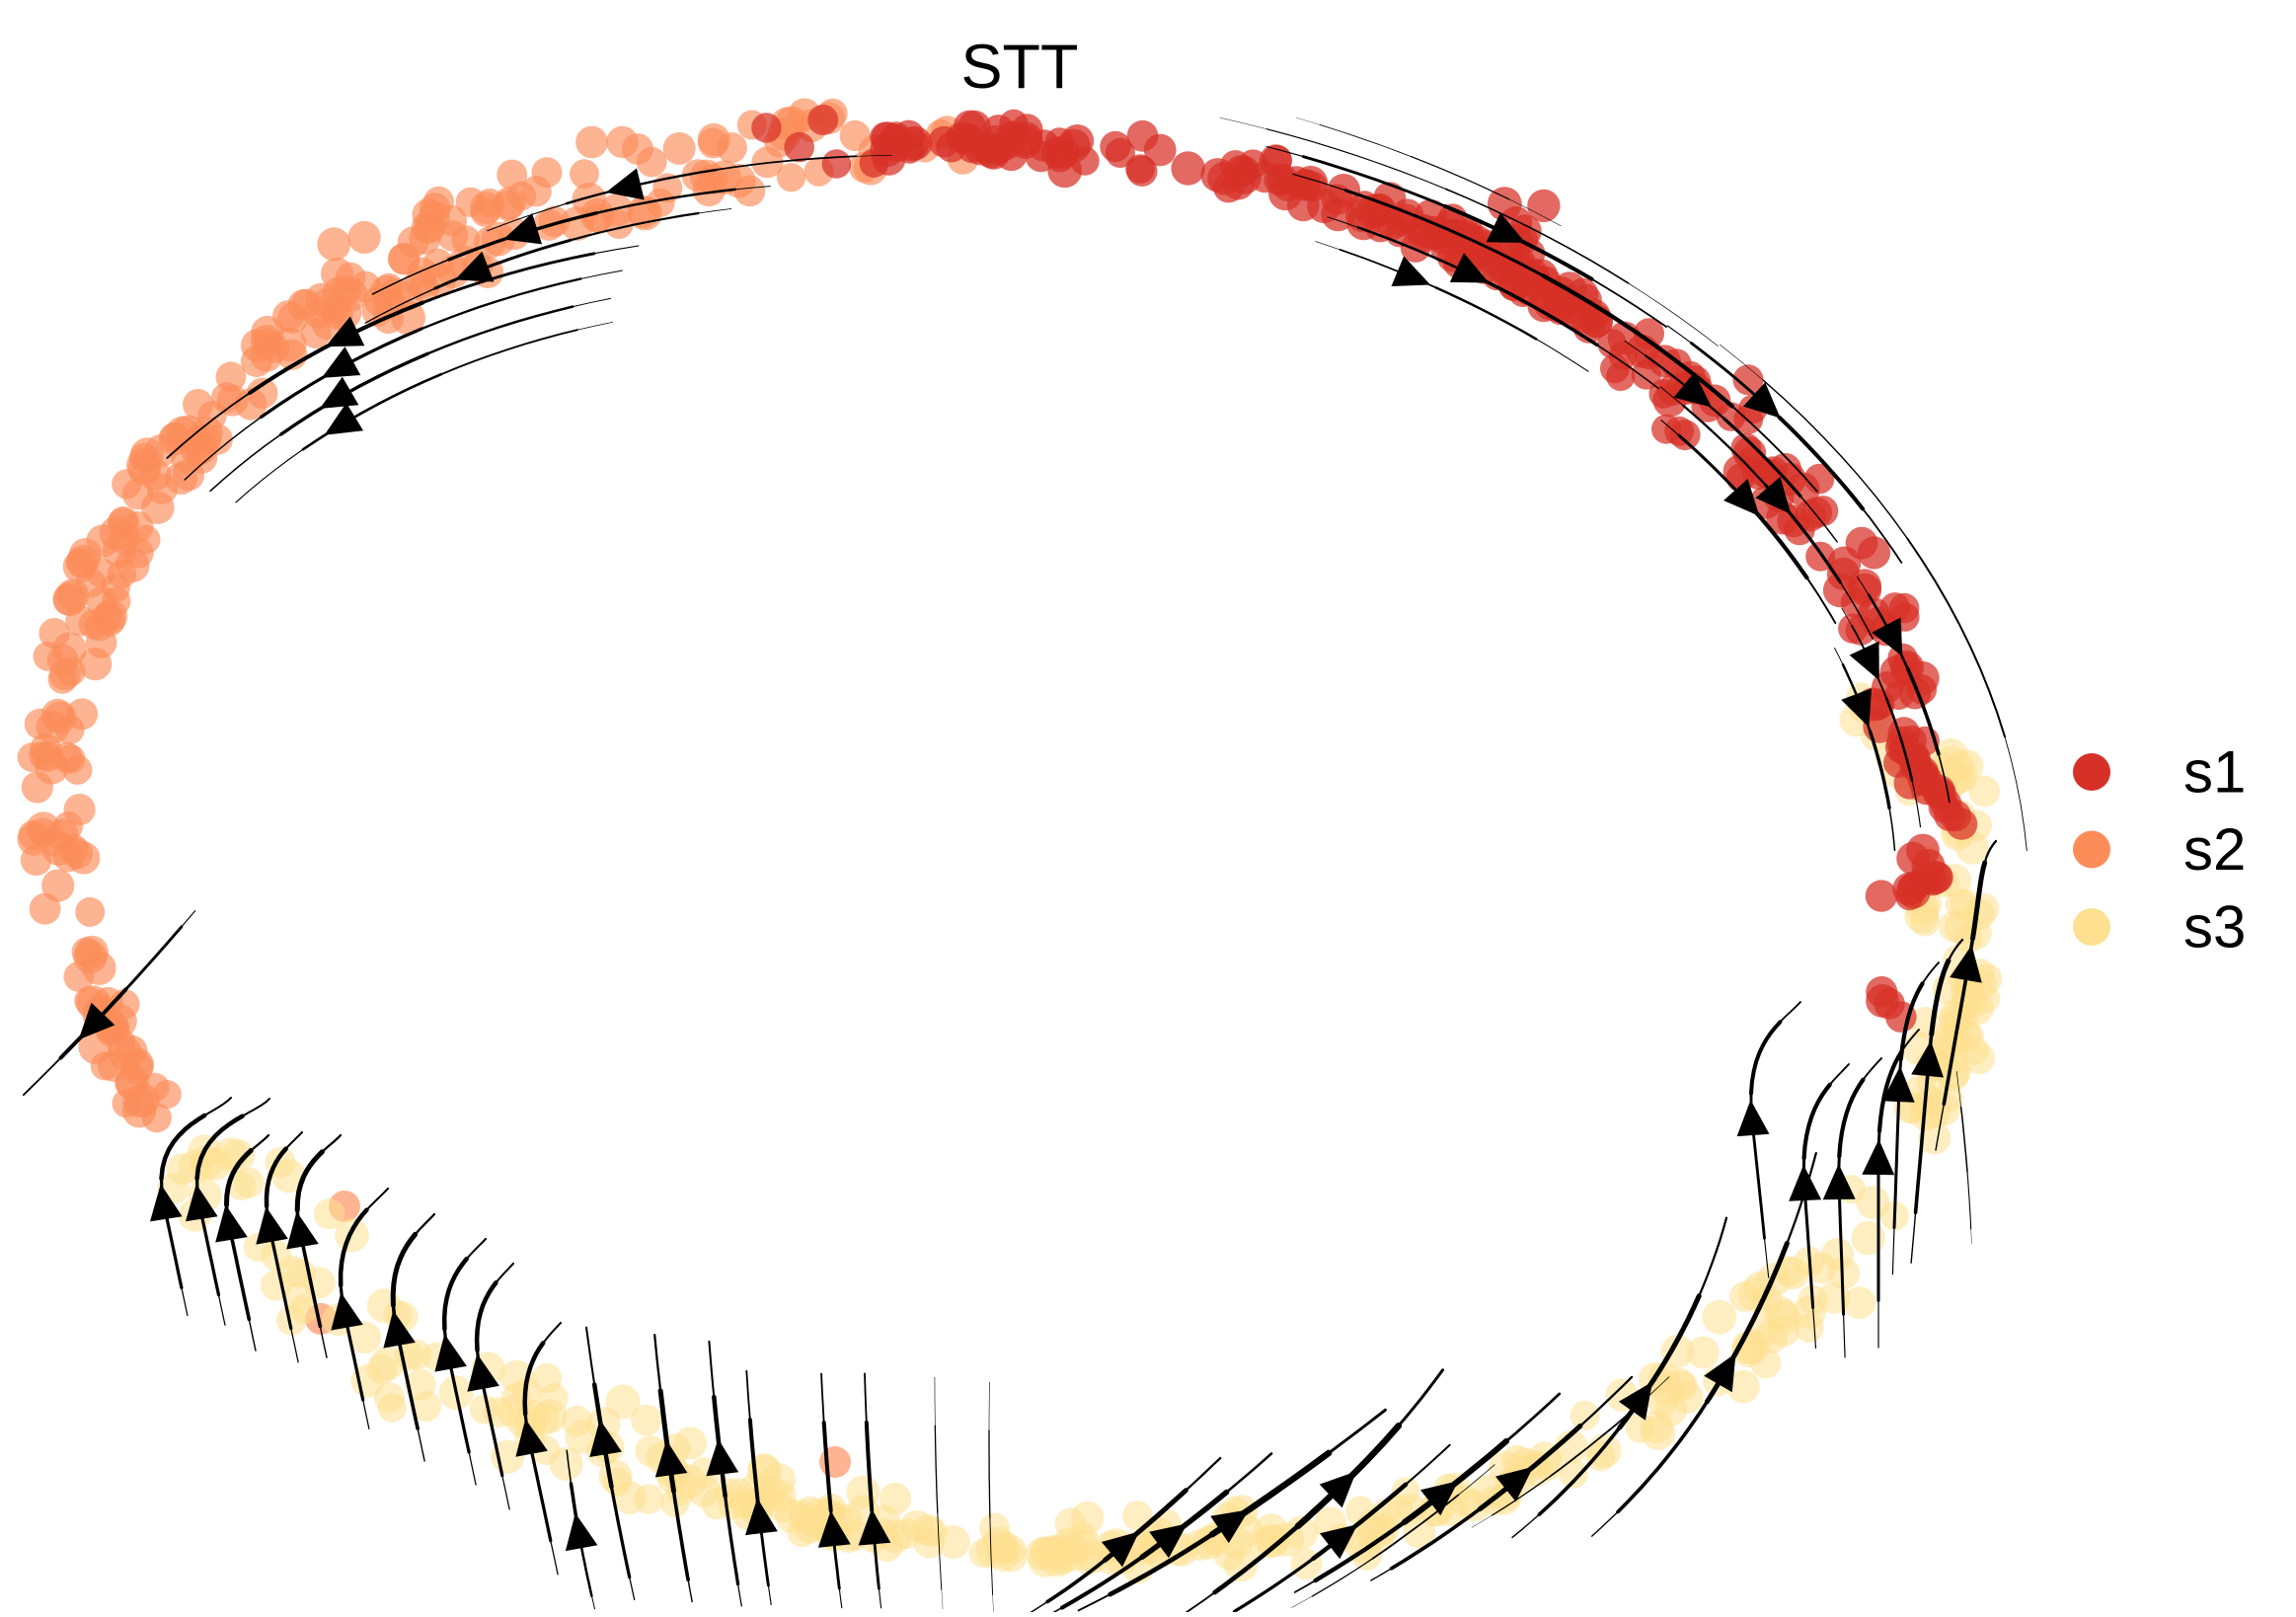 This screenshot has height=1617, width=2296. Describe the element at coordinates (2214, 849) in the screenshot. I see `svg-text: s2` at that location.